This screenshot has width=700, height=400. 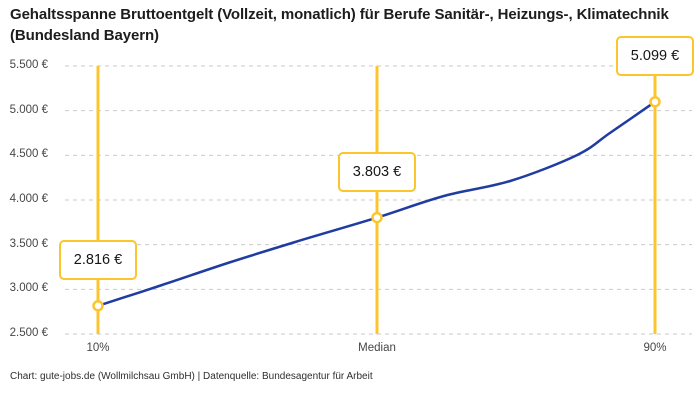 I want to click on y-axis-tick-label: 3.500 €, so click(x=28, y=243).